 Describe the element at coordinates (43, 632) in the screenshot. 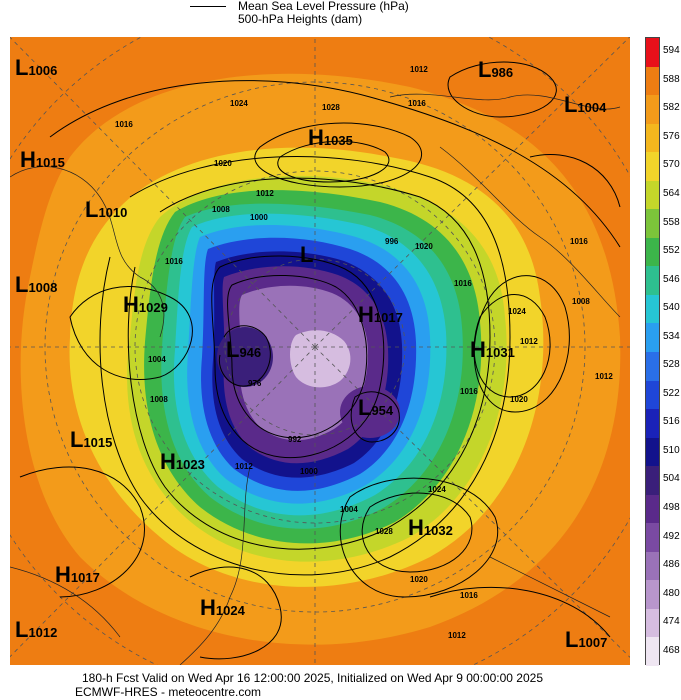

I see `center-pressure-value: 1012` at that location.